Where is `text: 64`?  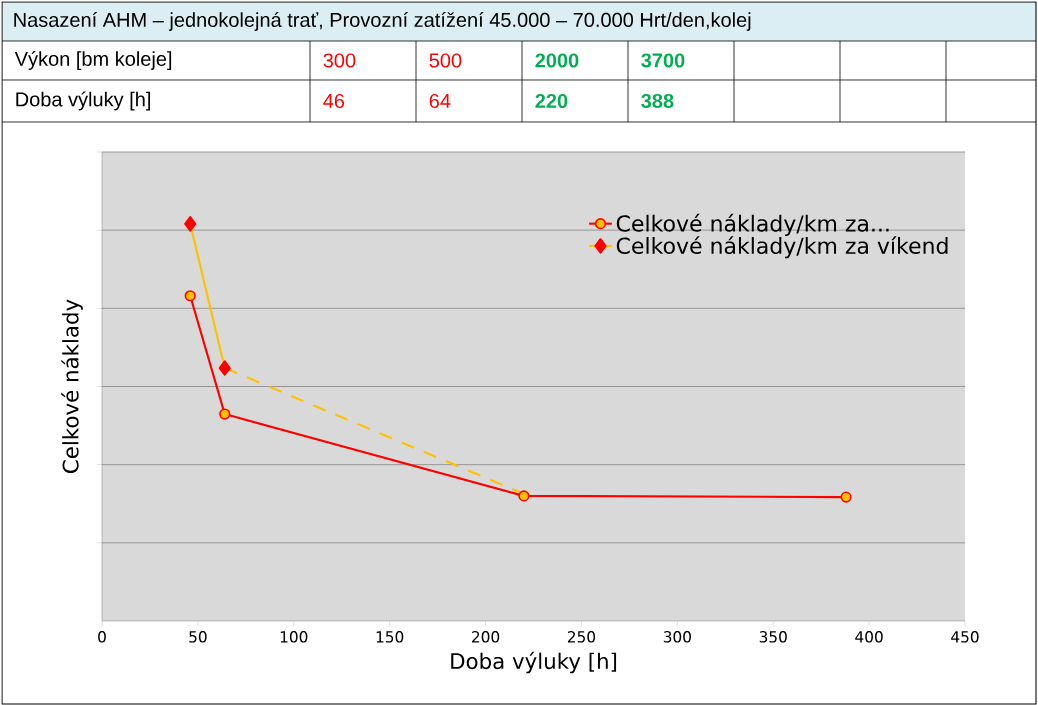
text: 64 is located at coordinates (440, 101).